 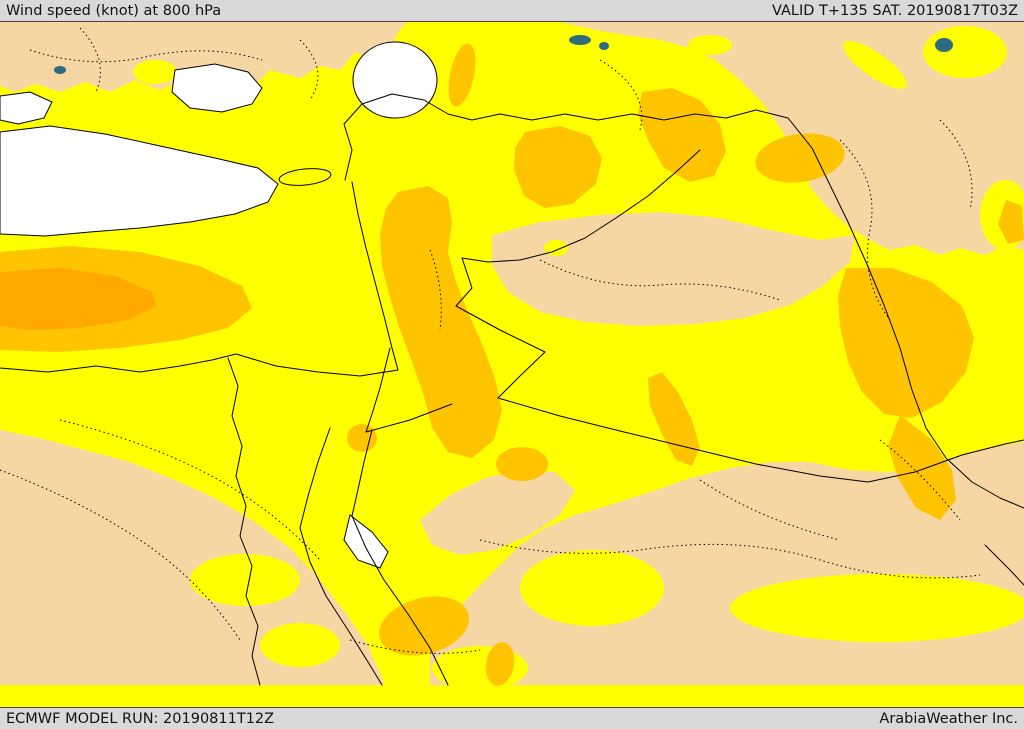 I want to click on attribution-label: ArabiaWeather Inc., so click(x=948, y=718).